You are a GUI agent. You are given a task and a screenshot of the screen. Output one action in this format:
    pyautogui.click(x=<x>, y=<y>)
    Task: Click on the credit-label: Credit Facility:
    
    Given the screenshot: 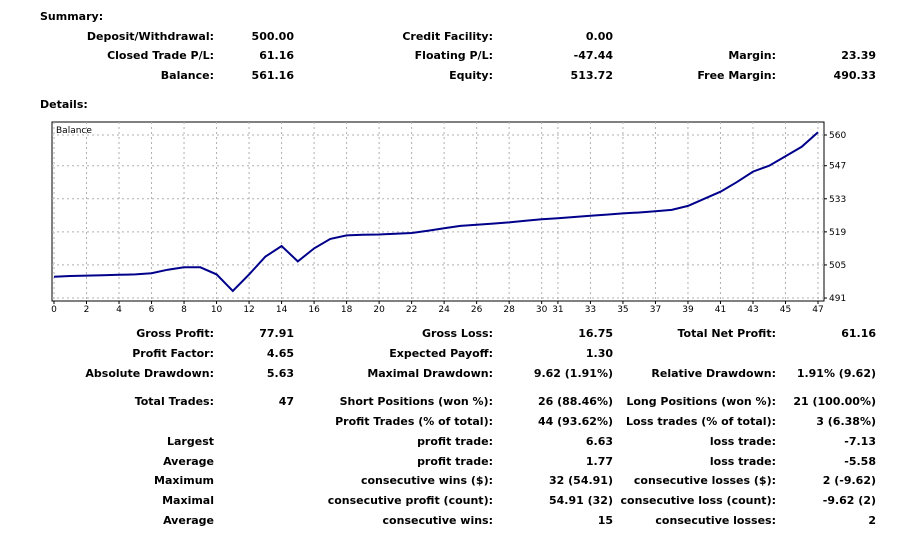 What is the action you would take?
    pyautogui.click(x=447, y=36)
    